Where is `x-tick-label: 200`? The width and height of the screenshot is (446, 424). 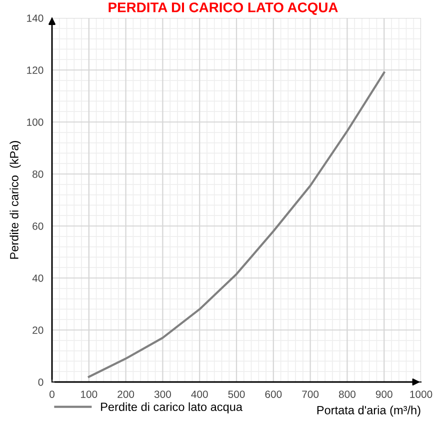 x-tick-label: 200 is located at coordinates (126, 394).